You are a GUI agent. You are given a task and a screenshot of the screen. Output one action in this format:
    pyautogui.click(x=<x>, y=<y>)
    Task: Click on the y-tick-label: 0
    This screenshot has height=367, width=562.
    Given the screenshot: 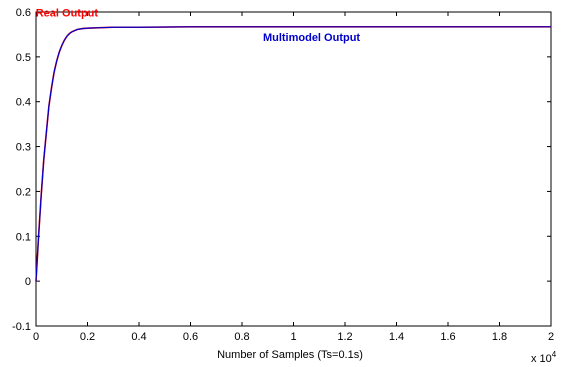 What is the action you would take?
    pyautogui.click(x=28, y=282)
    